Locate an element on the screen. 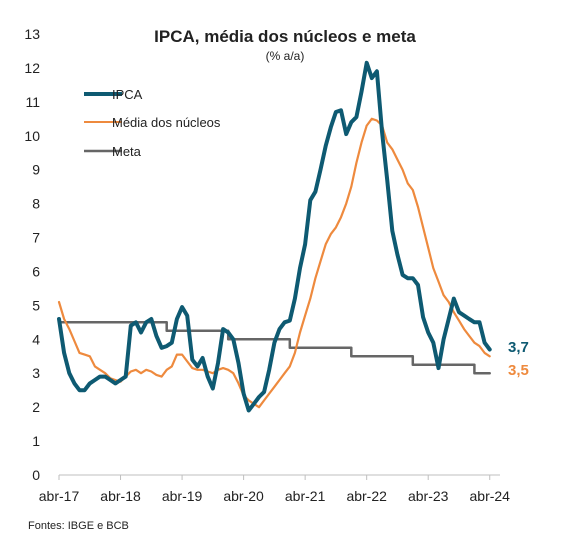 The image size is (574, 552). chart-subtitle: (% a/a) is located at coordinates (285, 56).